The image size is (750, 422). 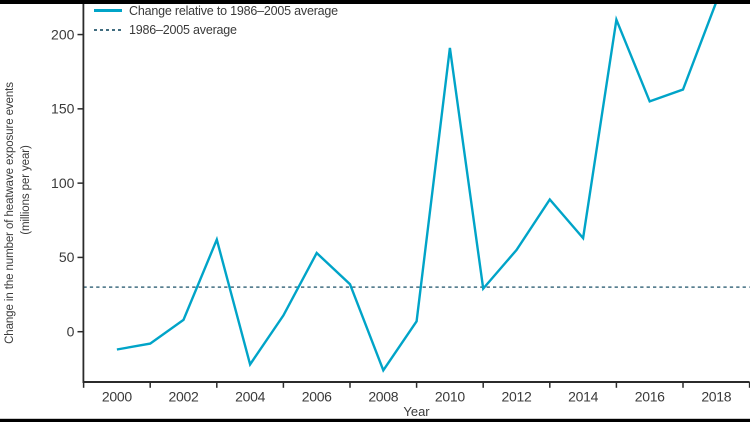 I want to click on x-year-label: 2004, so click(x=250, y=397).